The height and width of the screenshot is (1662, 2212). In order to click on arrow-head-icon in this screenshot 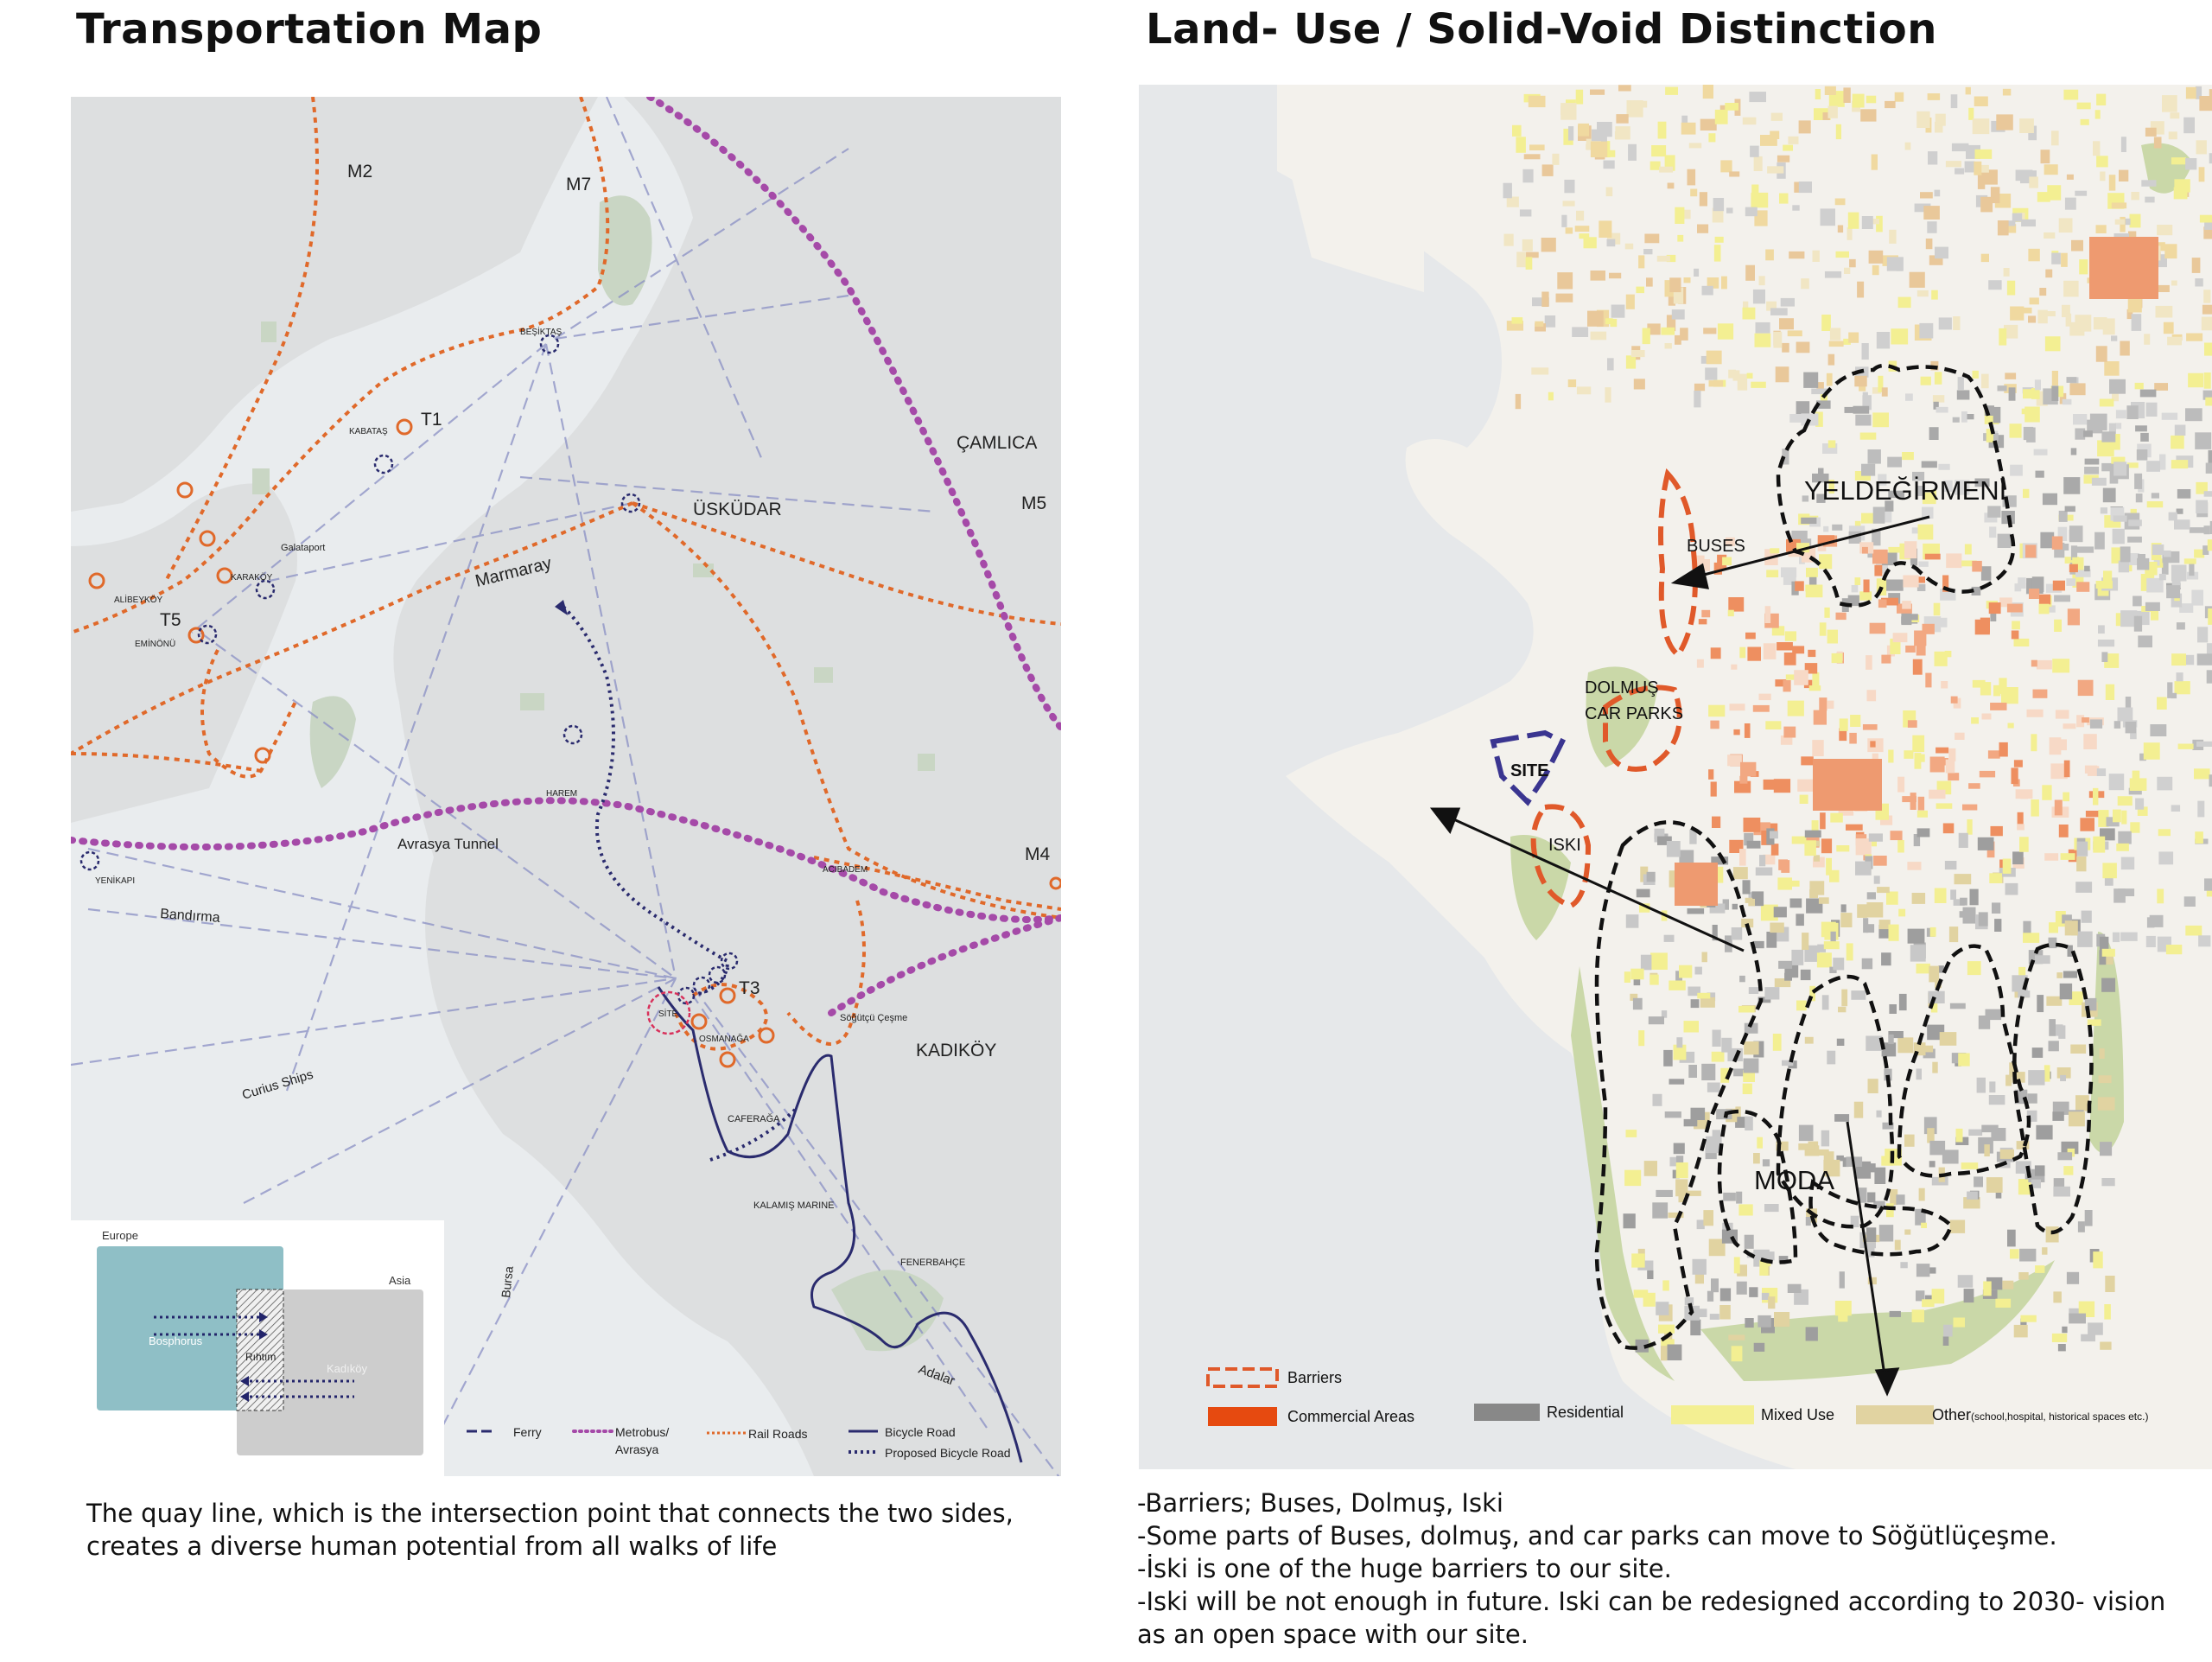, I will do `click(1887, 1382)`.